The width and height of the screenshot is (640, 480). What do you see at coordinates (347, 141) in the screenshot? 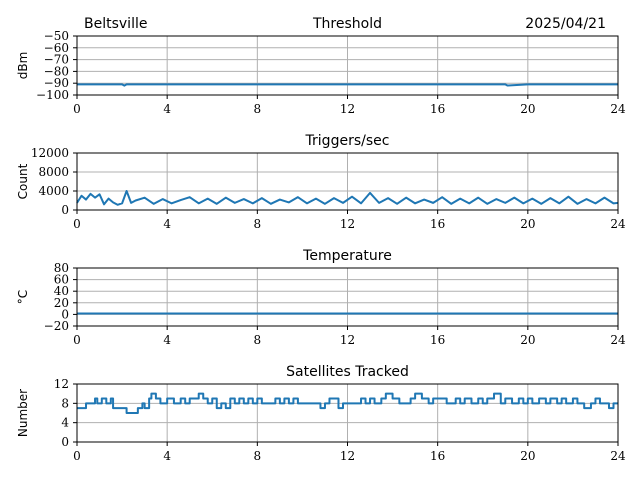
I see `chart-title: Triggers/sec` at bounding box center [347, 141].